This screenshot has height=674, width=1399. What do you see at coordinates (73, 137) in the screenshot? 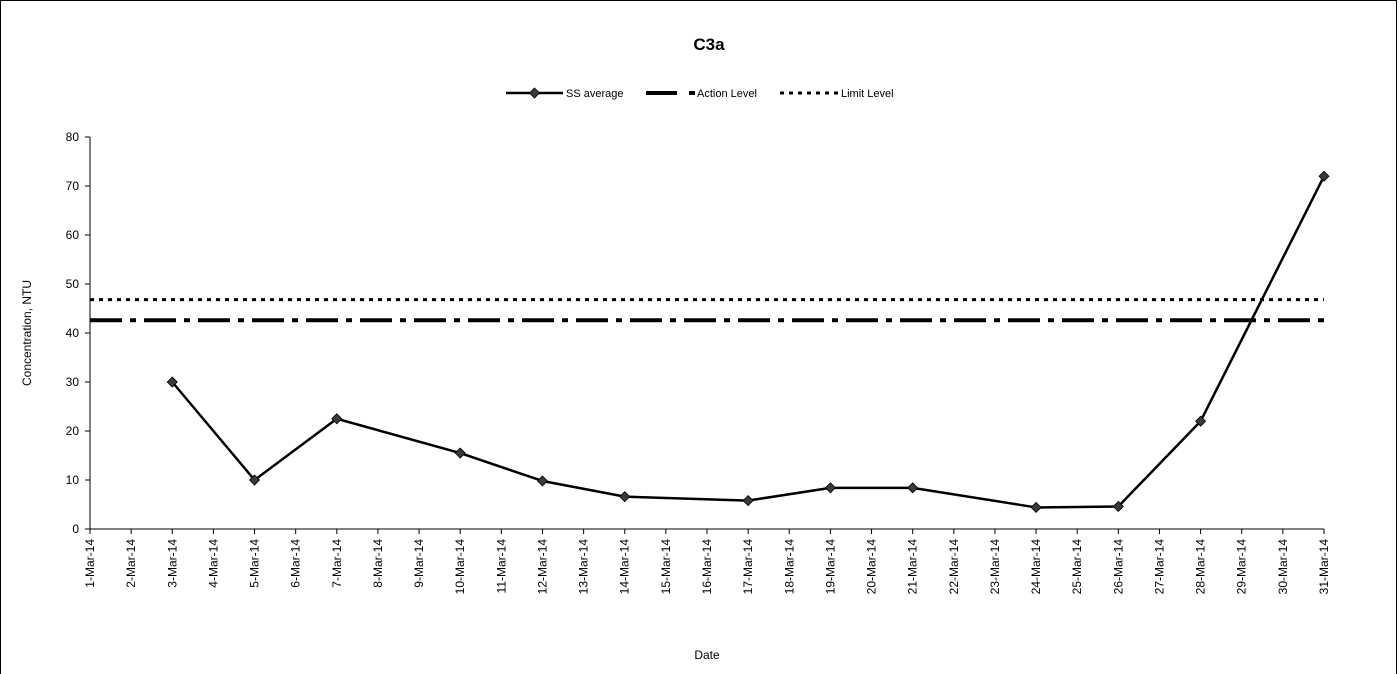
I see `y-tick-label: 80` at bounding box center [73, 137].